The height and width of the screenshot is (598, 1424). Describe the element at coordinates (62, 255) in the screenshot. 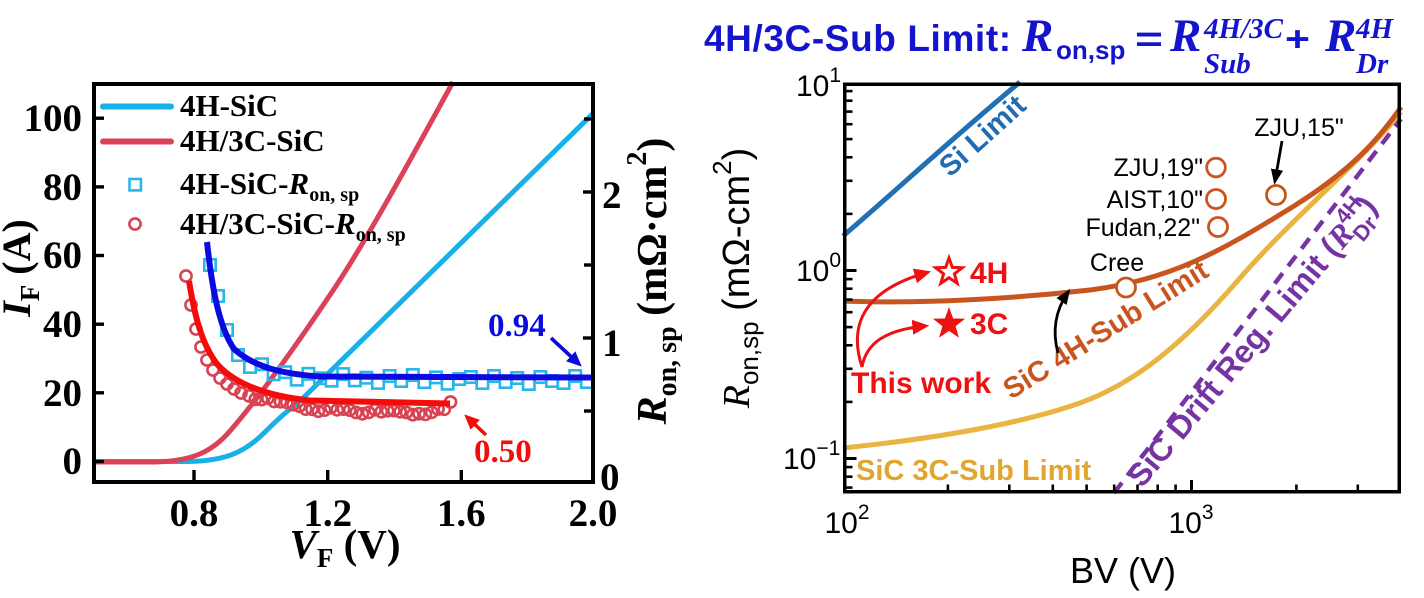

I see `svg-text: 60` at that location.